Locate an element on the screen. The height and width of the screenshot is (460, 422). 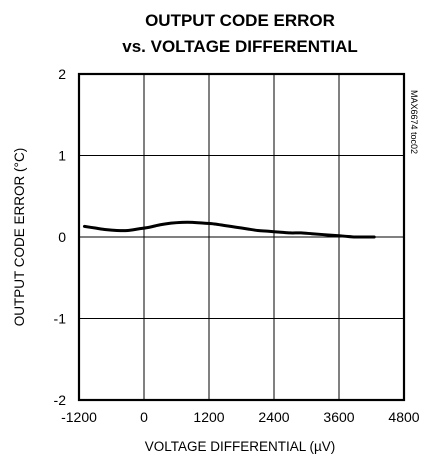
x-axis-label: VOLTAGE DIFFERENTIAL (µV) is located at coordinates (240, 446).